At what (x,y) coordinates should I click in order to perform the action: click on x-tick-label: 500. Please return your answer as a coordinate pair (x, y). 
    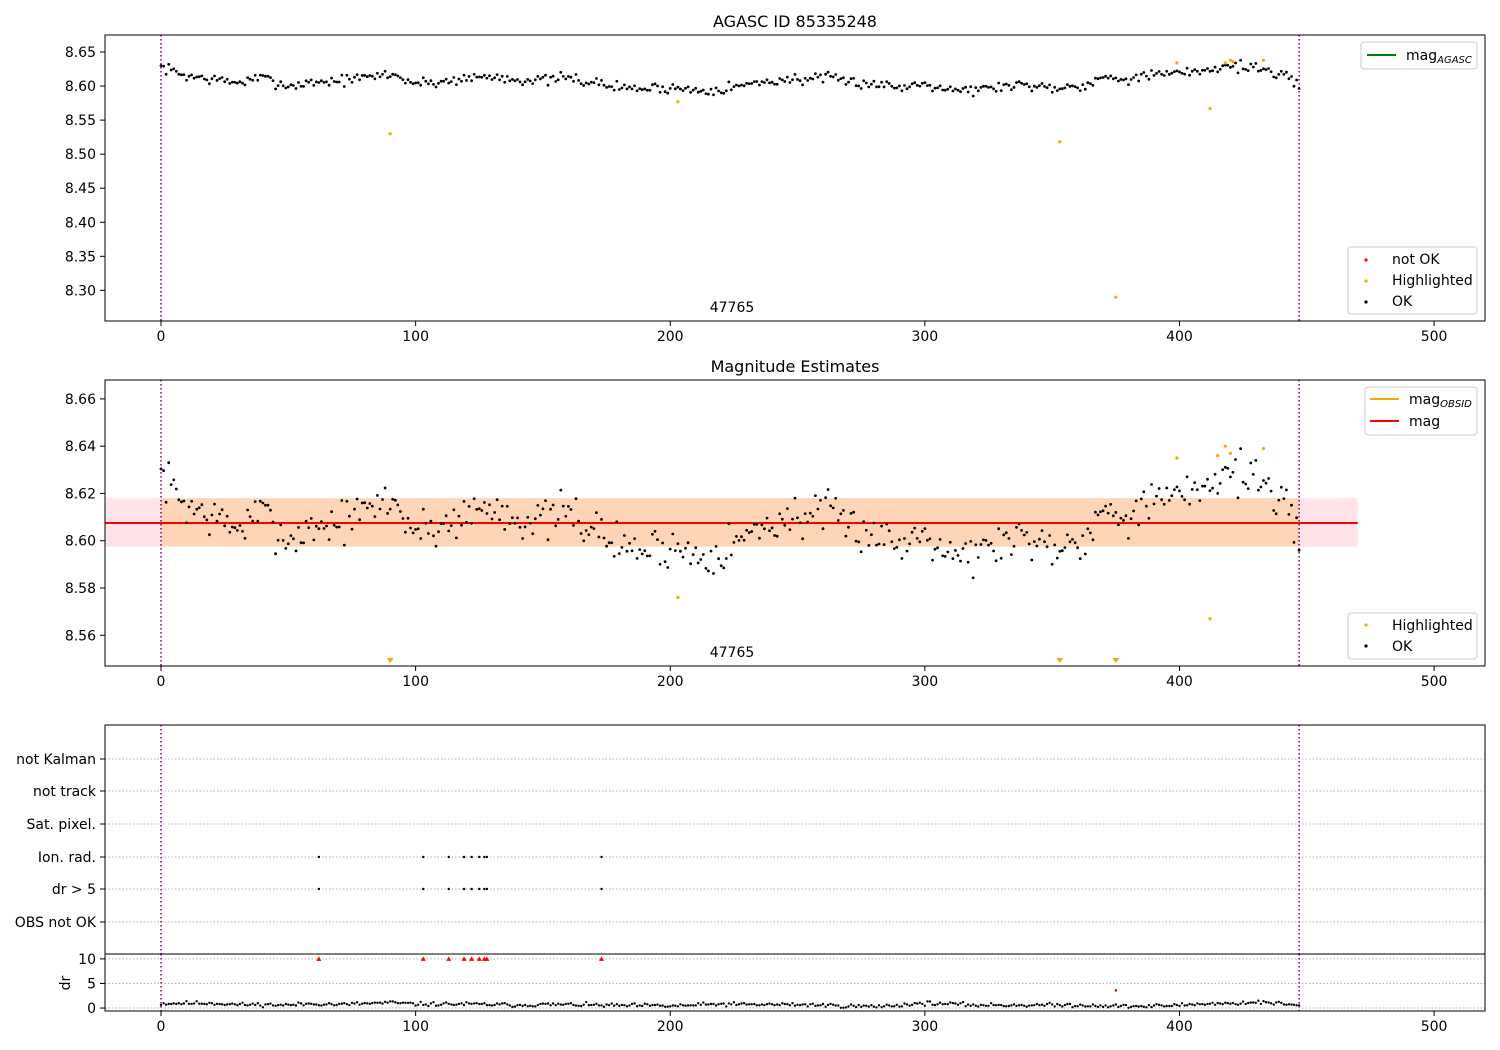
    Looking at the image, I should click on (1434, 1027).